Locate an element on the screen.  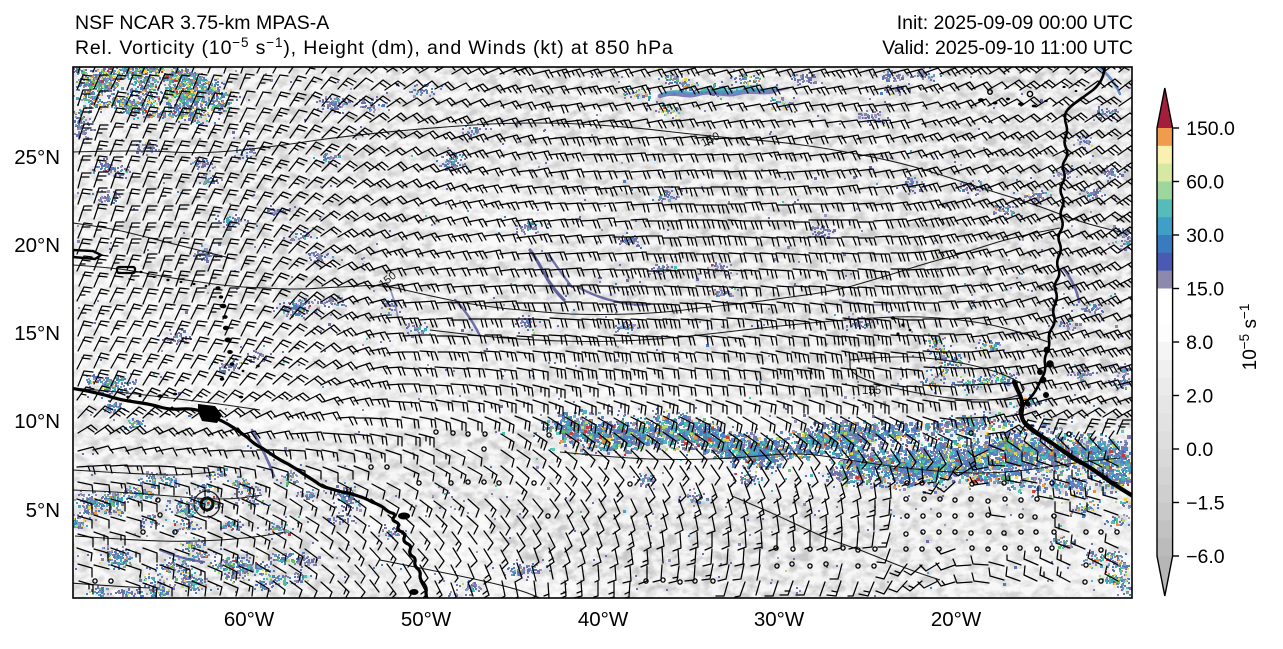
svg-text: 5°N is located at coordinates (43, 510).